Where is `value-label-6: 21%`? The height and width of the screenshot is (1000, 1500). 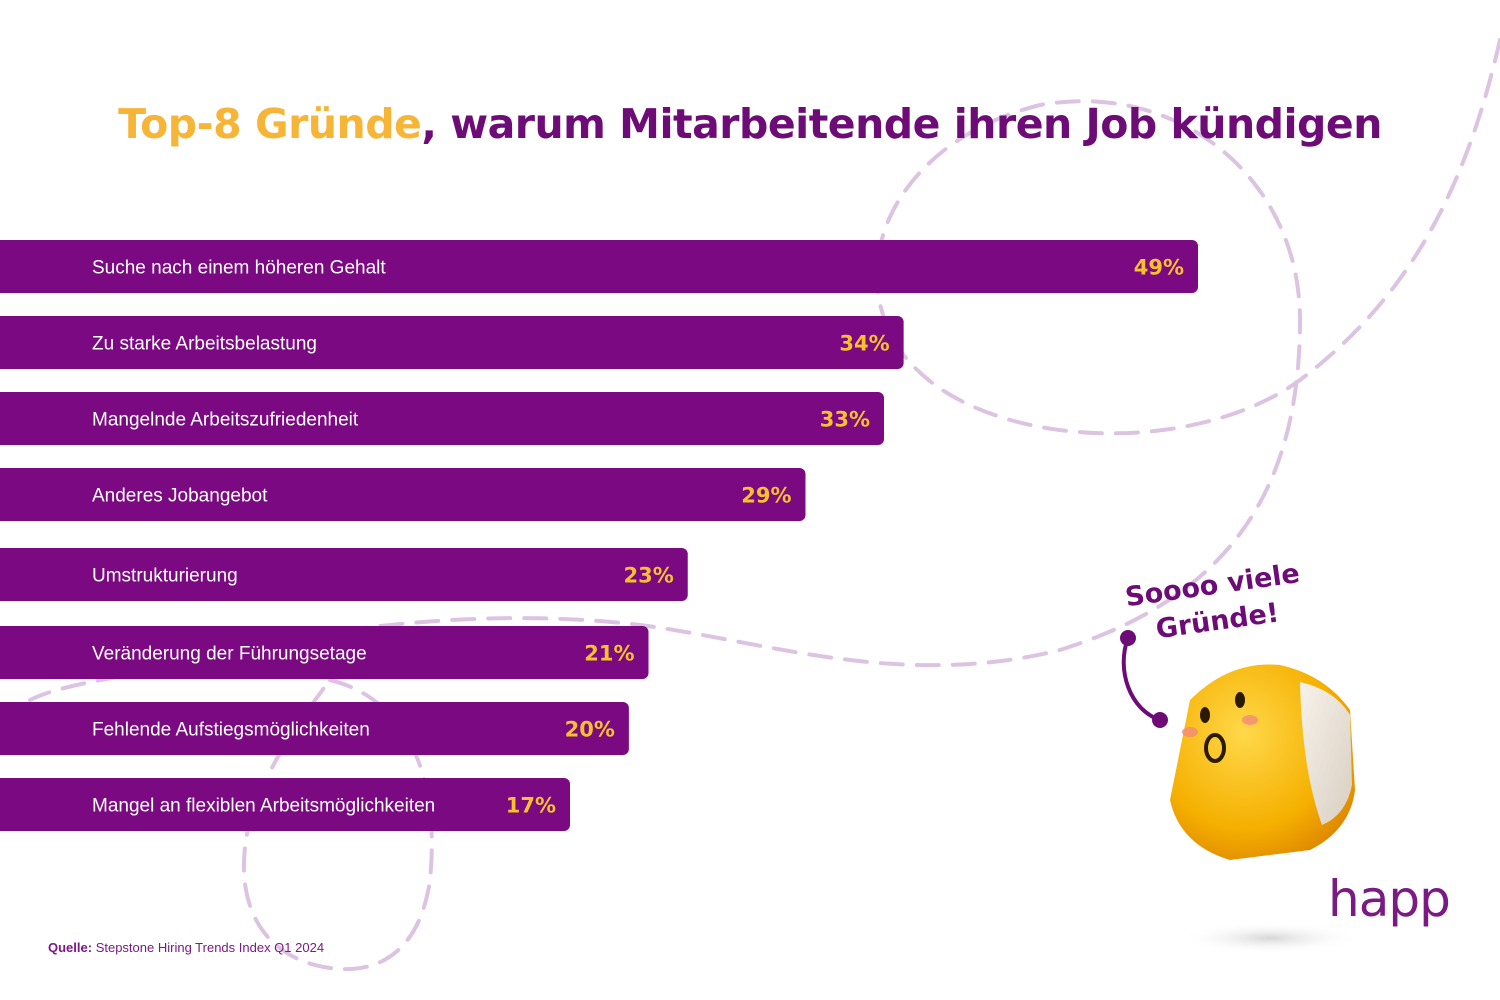
value-label-6: 21% is located at coordinates (609, 654).